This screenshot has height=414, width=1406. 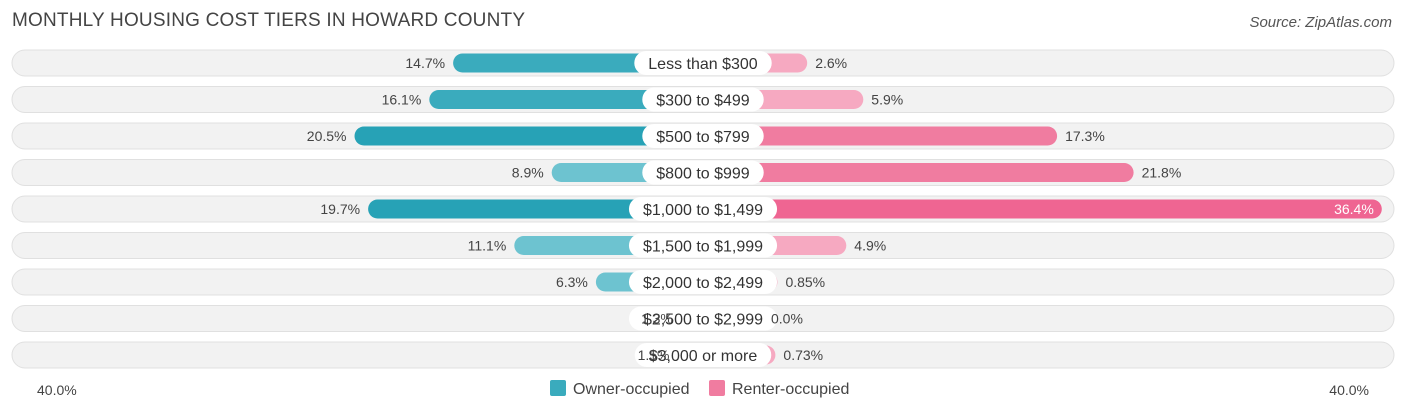 I want to click on renter-value-label: 17.3%, so click(x=1085, y=136).